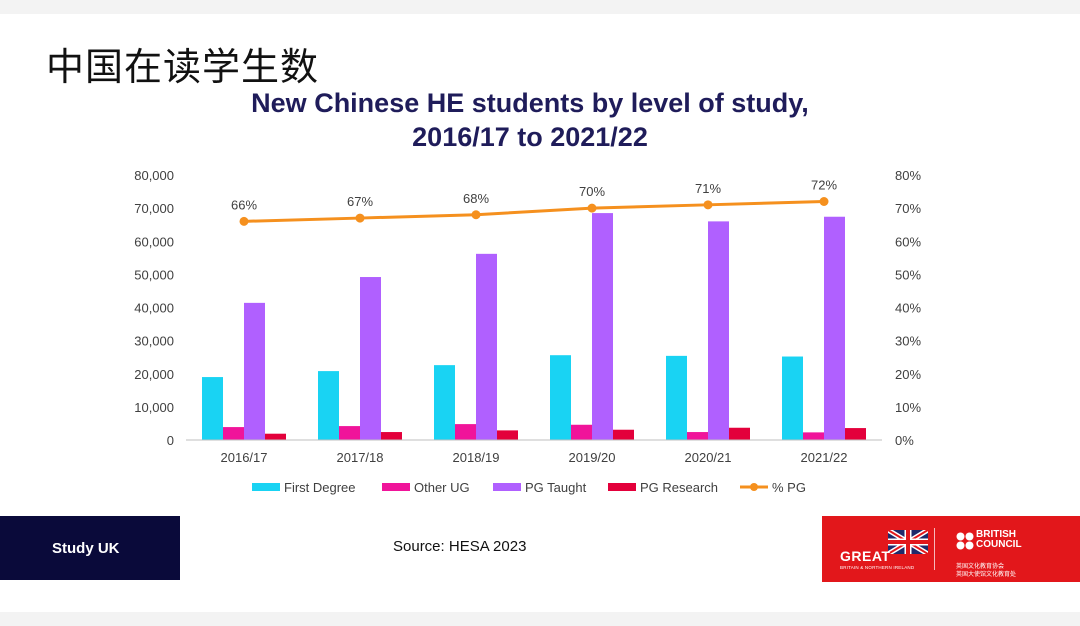 This screenshot has width=1080, height=626. Describe the element at coordinates (154, 241) in the screenshot. I see `y-tick-label: 60,000` at that location.